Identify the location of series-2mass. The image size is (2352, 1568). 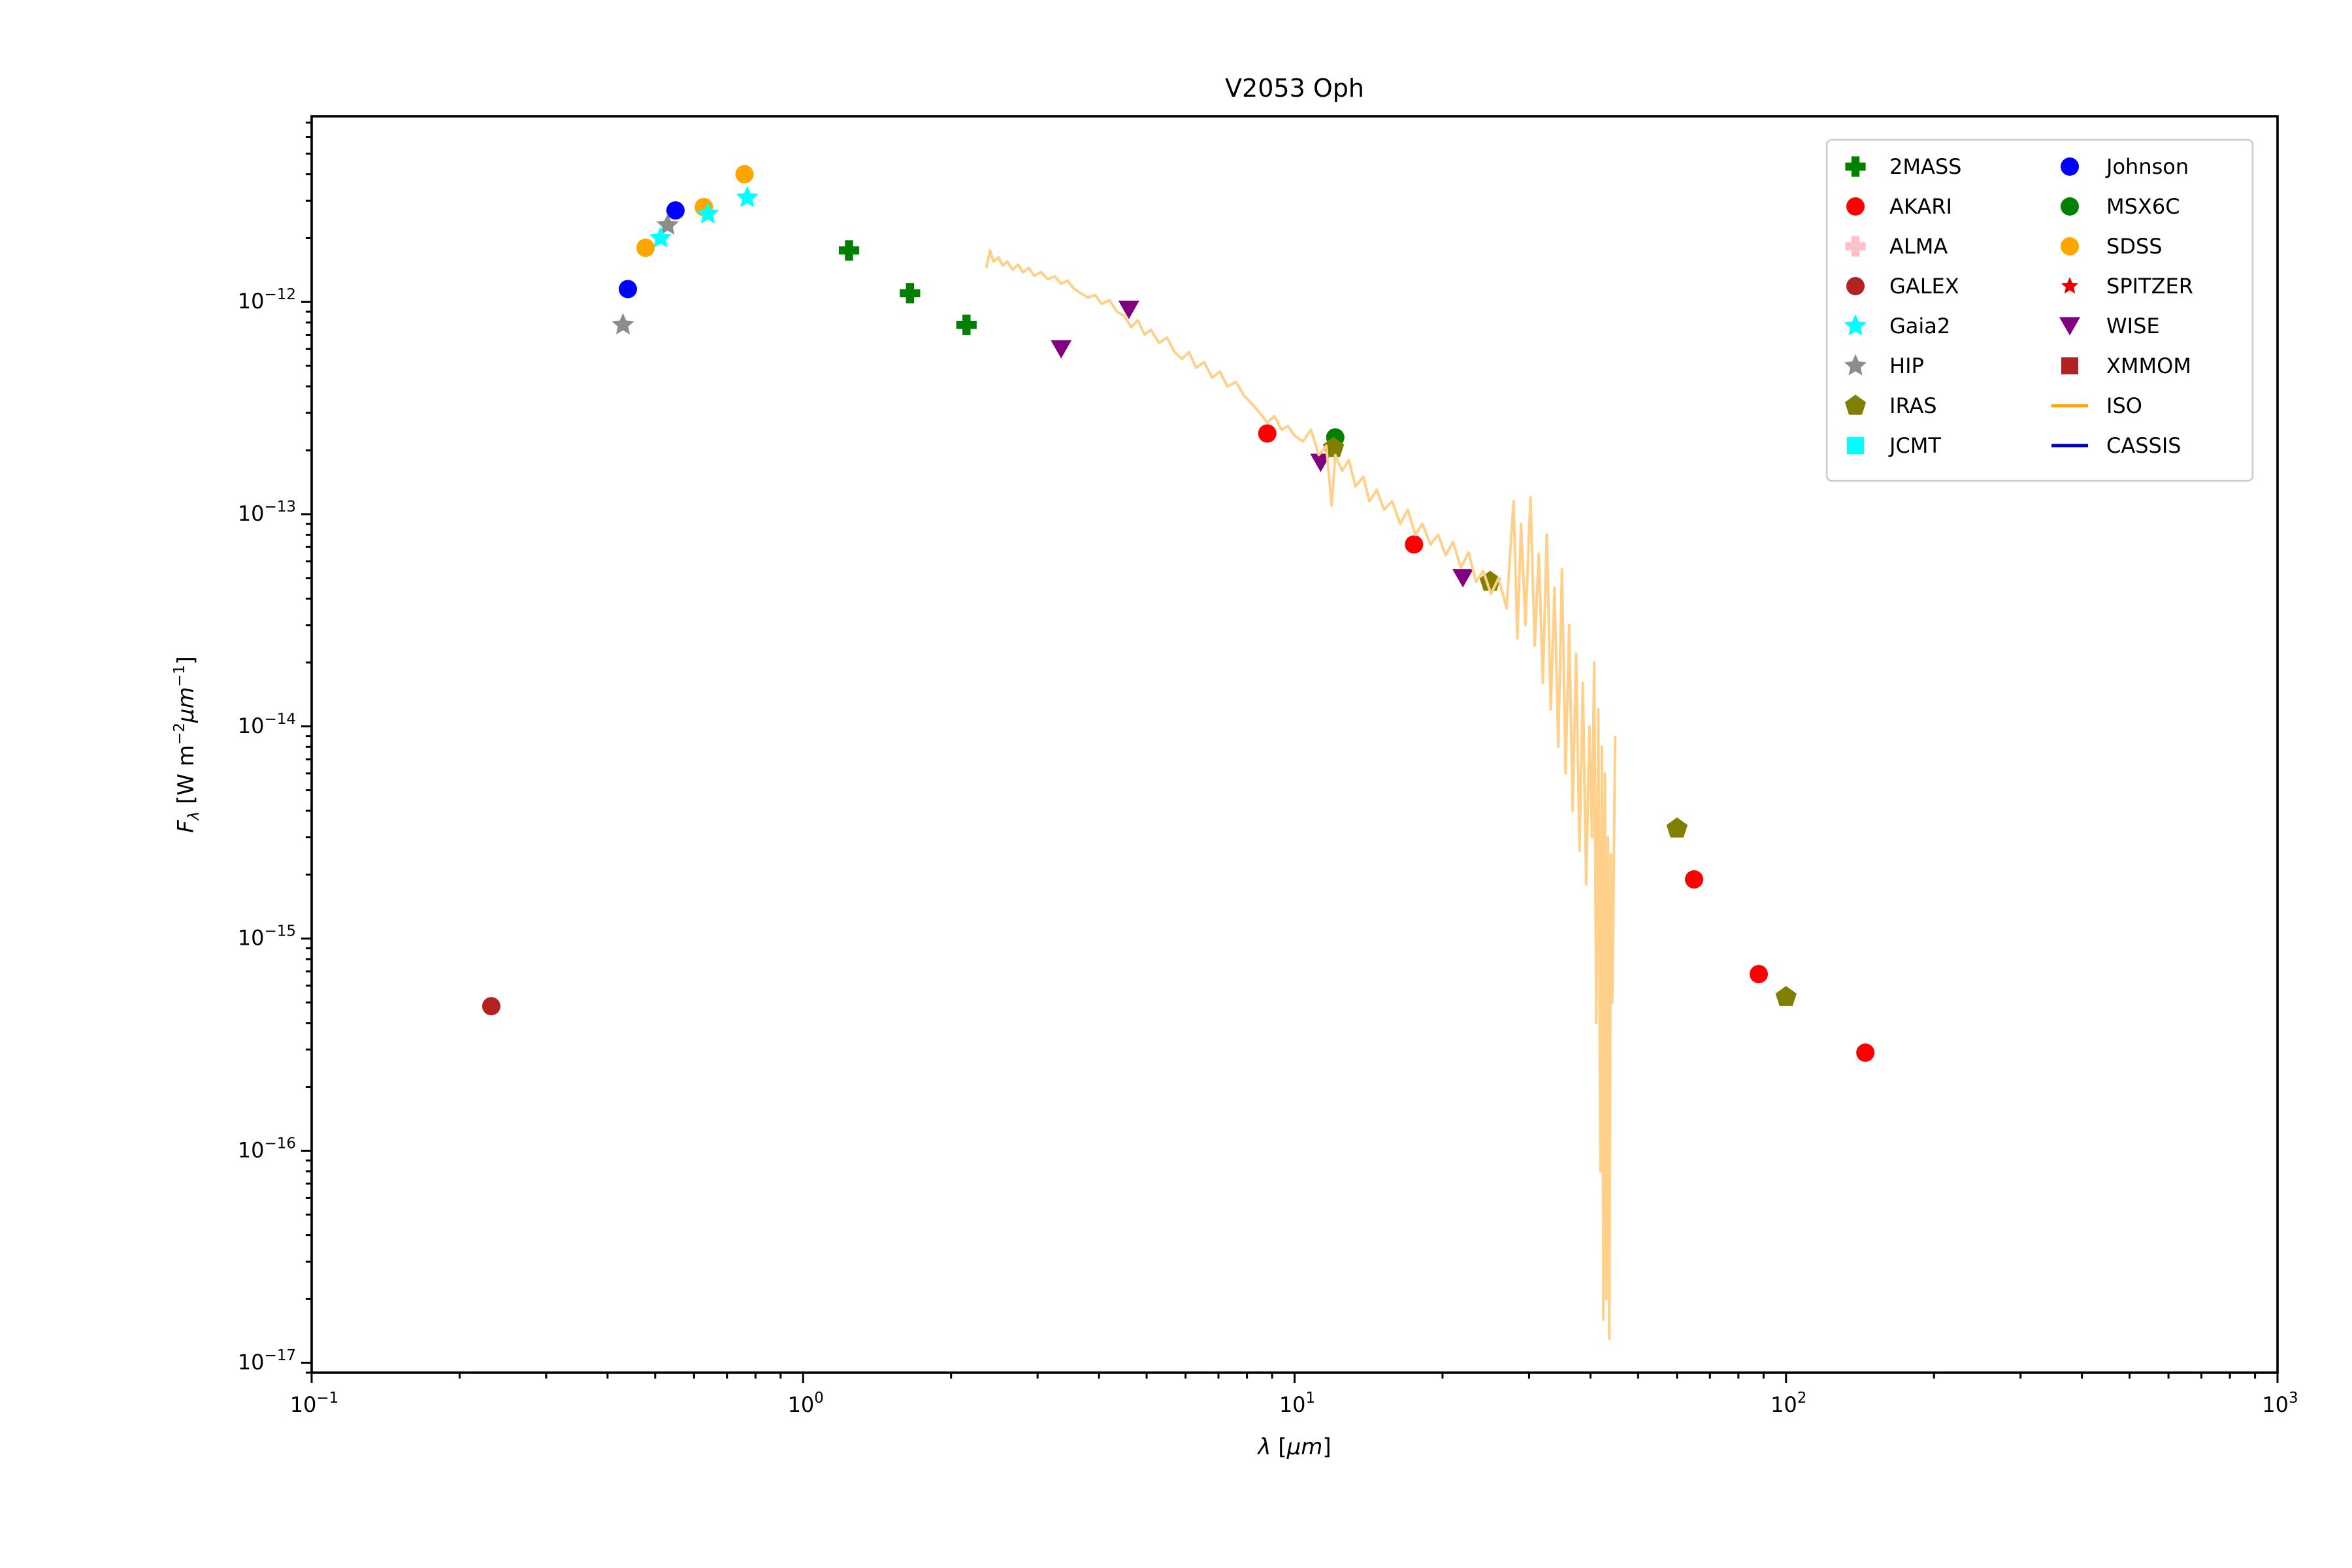
(907, 287).